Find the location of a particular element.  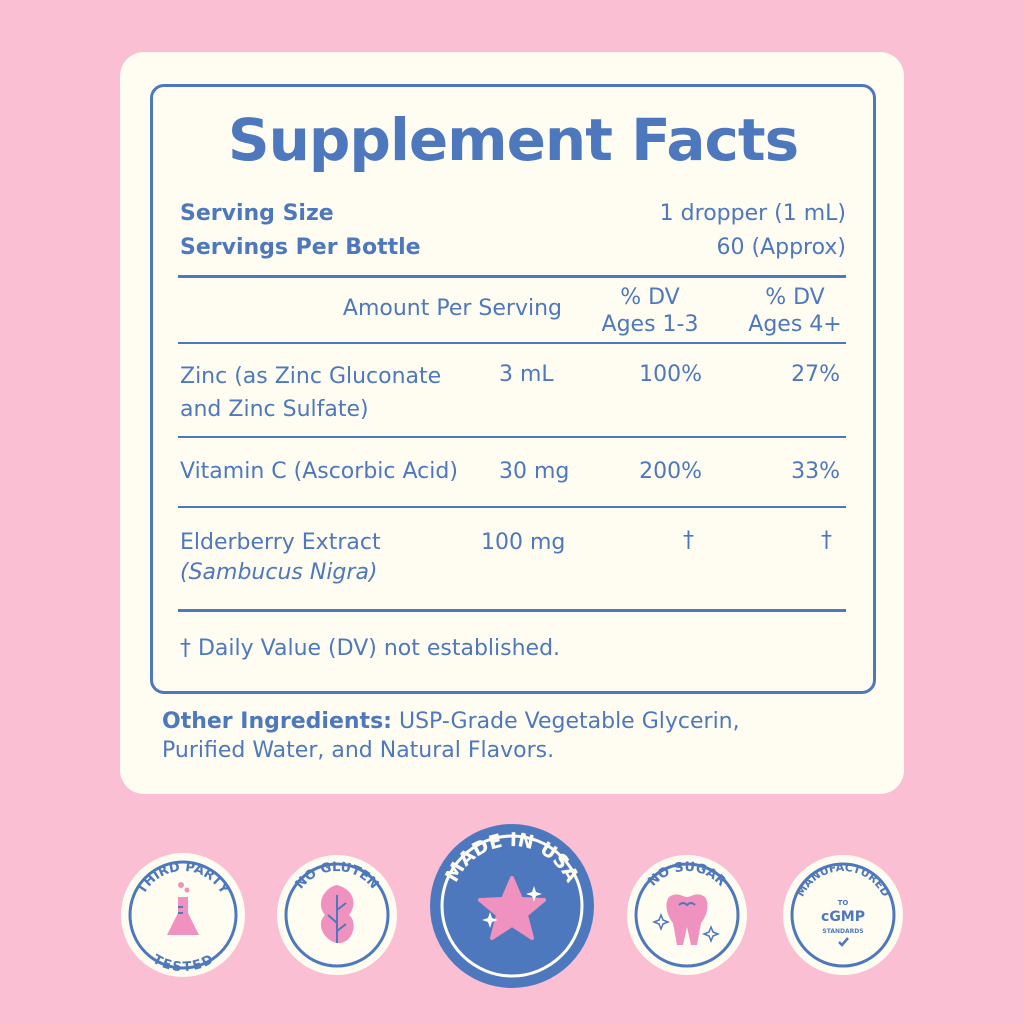

star-icon is located at coordinates (512, 908).